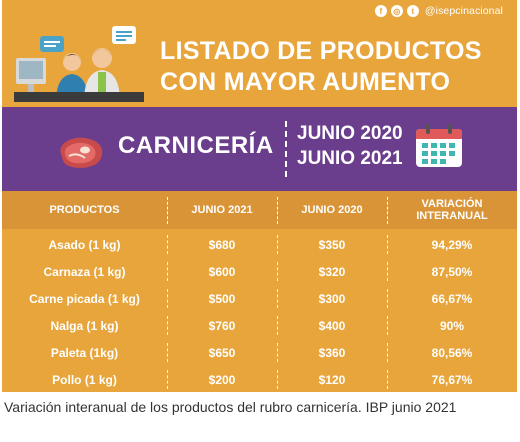 This screenshot has height=442, width=520. Describe the element at coordinates (222, 271) in the screenshot. I see `cell-price-2021: $600` at that location.